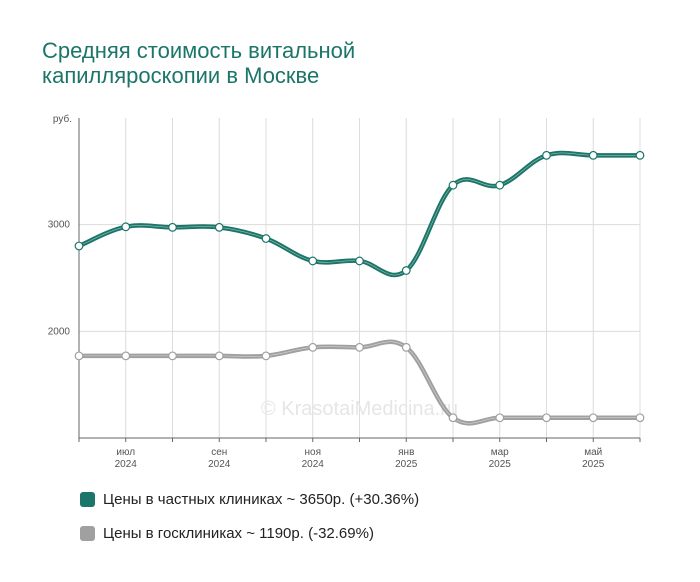 The image size is (700, 582). What do you see at coordinates (199, 50) in the screenshot?
I see `chart-title-line-1: Средняя стоимость витальной` at bounding box center [199, 50].